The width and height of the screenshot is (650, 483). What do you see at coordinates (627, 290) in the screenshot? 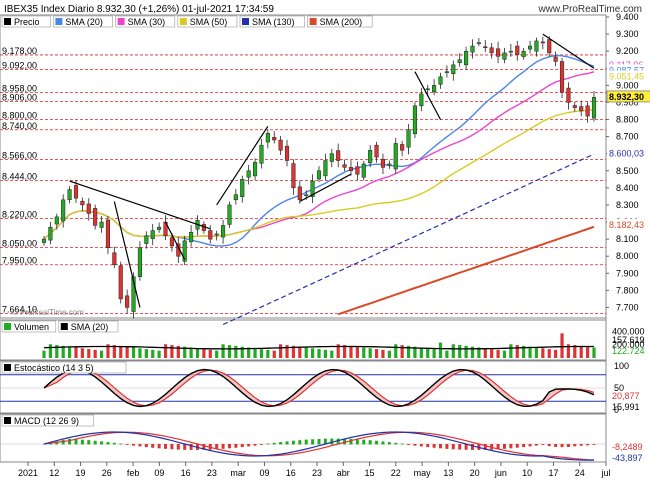
I see `price-tick-label: 7.800` at bounding box center [627, 290].